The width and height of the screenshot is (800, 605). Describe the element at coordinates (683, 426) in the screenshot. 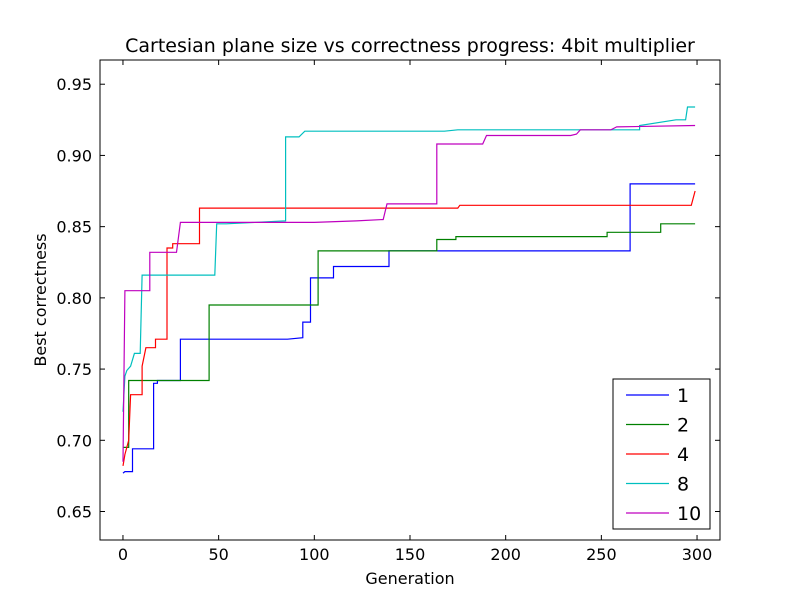

I see `legend-label-2: 2` at that location.